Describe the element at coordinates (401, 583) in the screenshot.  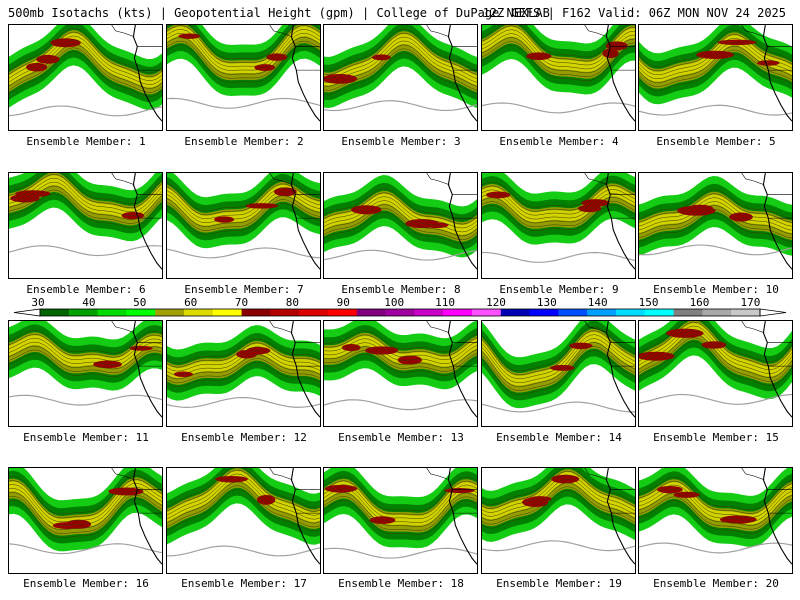
I see `member-label-18: Ensemble Member: 18` at that location.